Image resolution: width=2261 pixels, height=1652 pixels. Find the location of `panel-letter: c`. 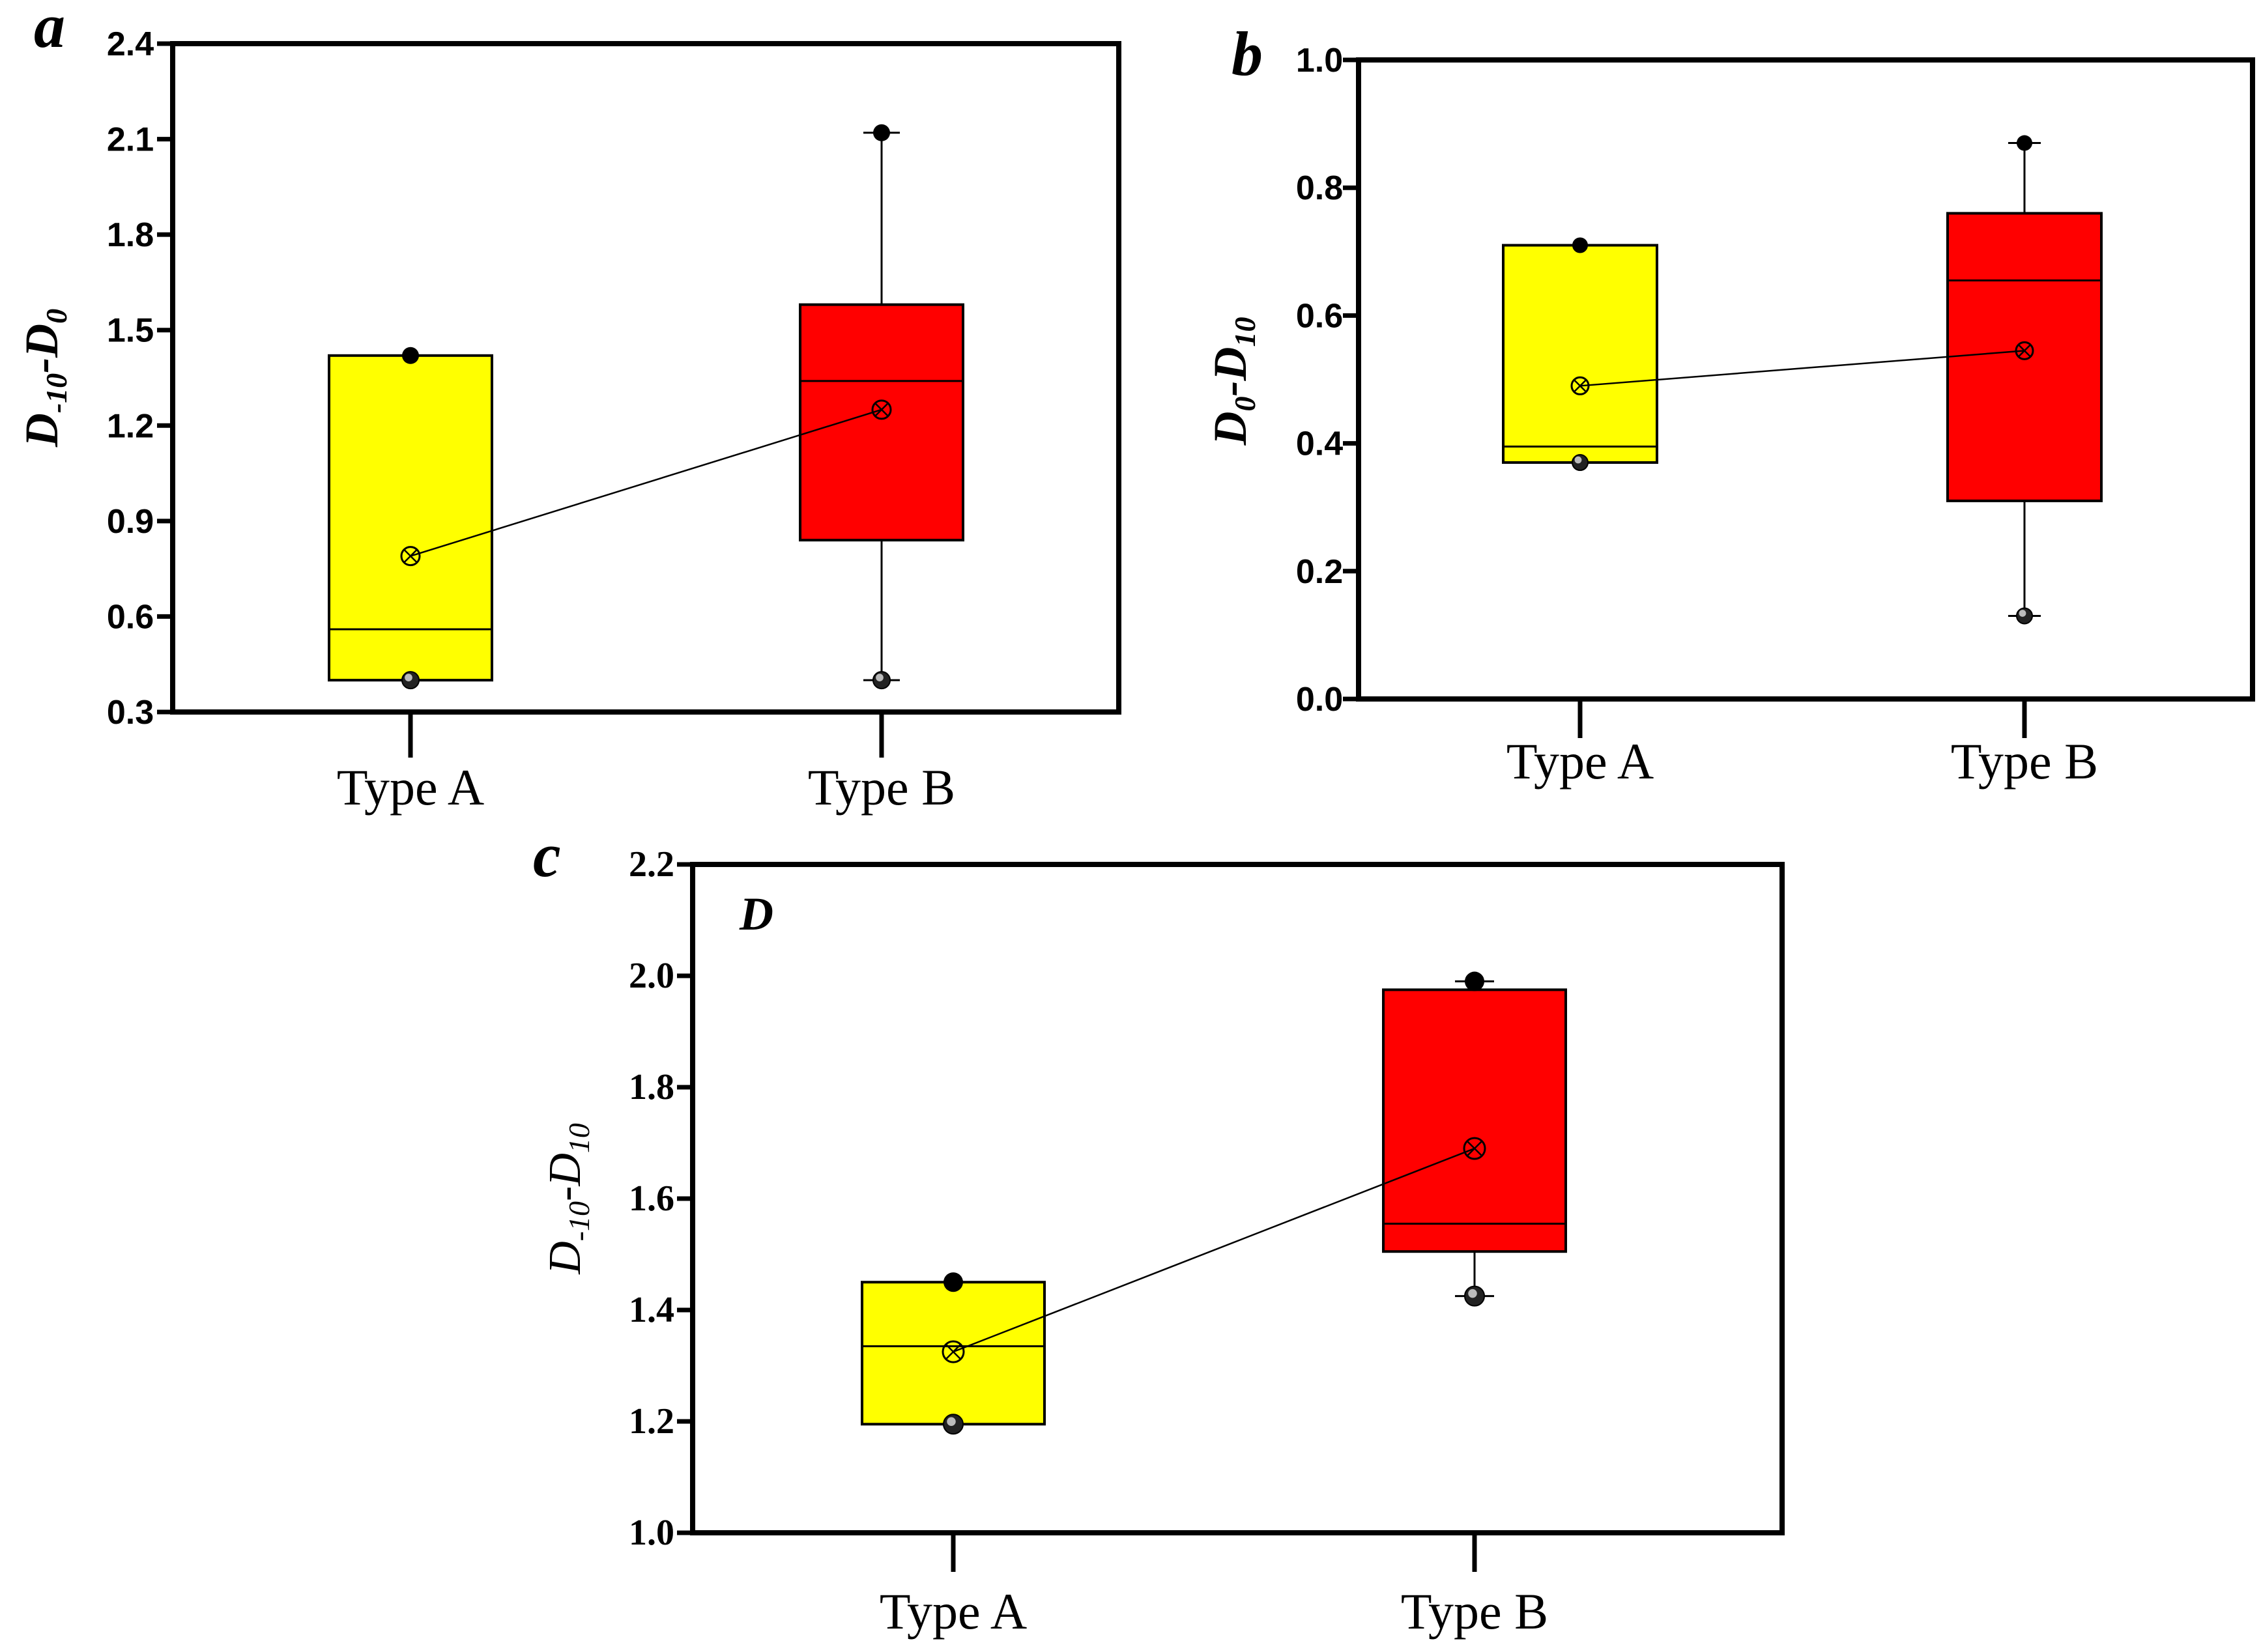

panel-letter: c is located at coordinates (547, 855).